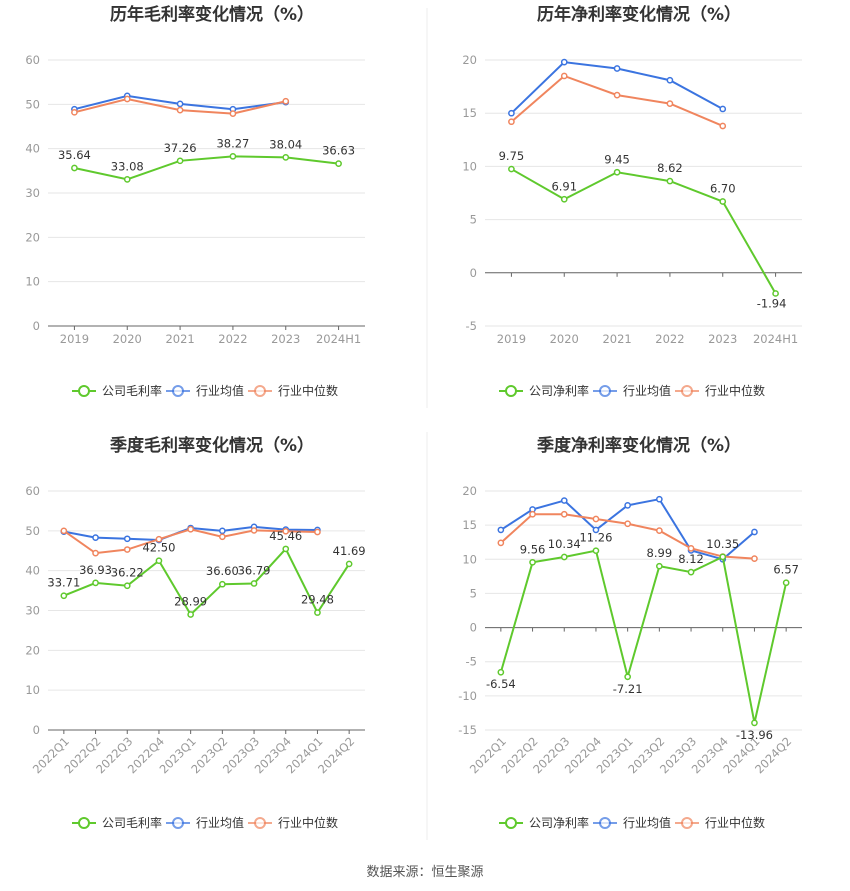  I want to click on y-tick-label: 5, so click(473, 593).